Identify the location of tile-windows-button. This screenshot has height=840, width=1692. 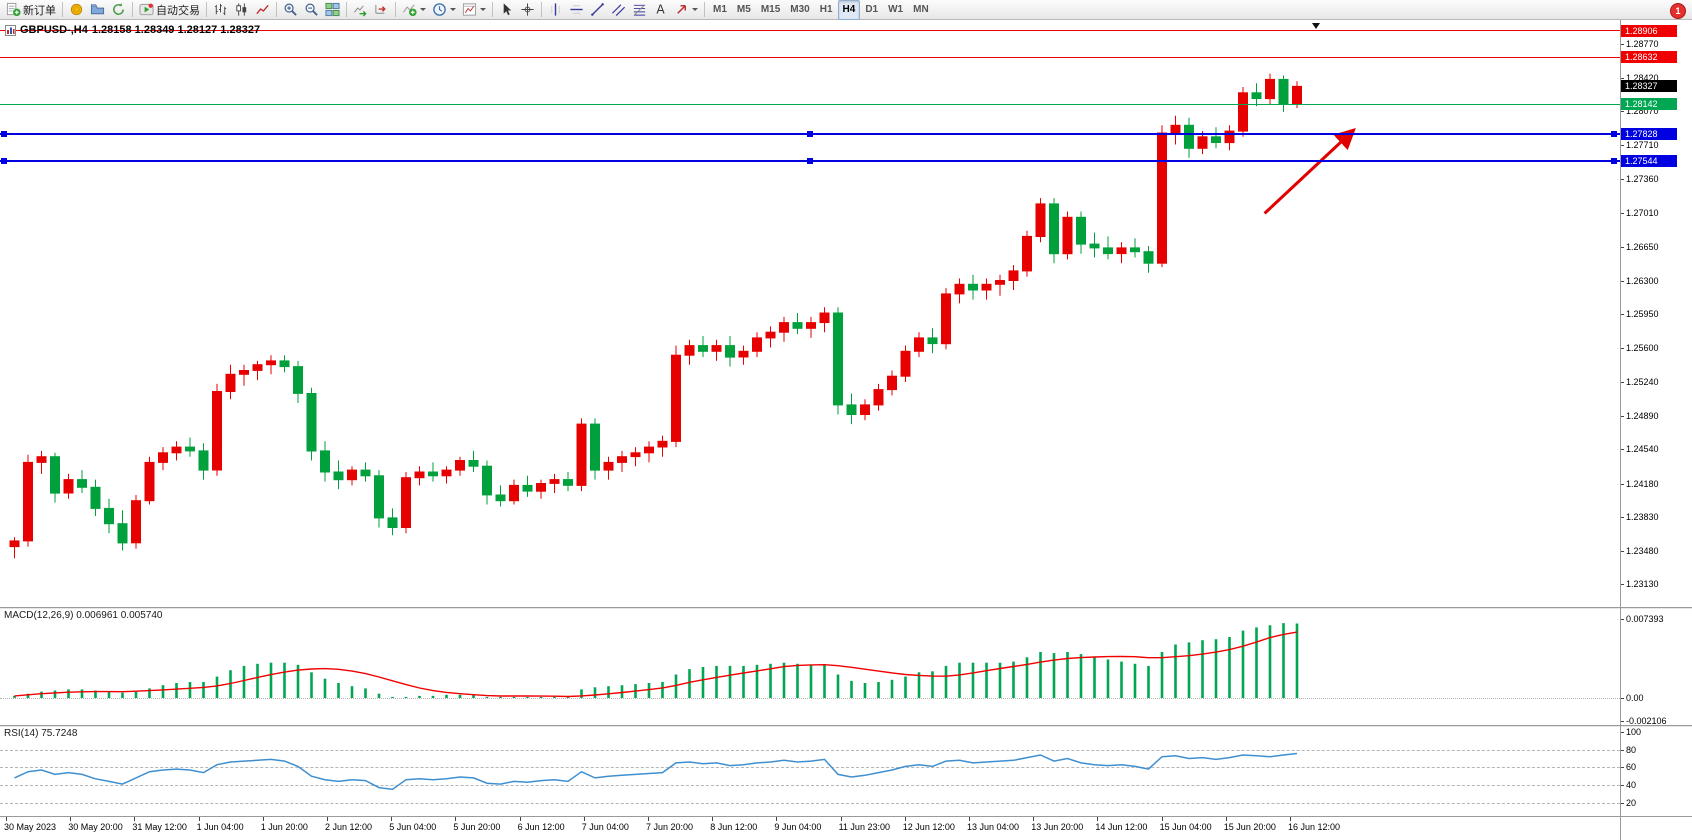
(332, 10).